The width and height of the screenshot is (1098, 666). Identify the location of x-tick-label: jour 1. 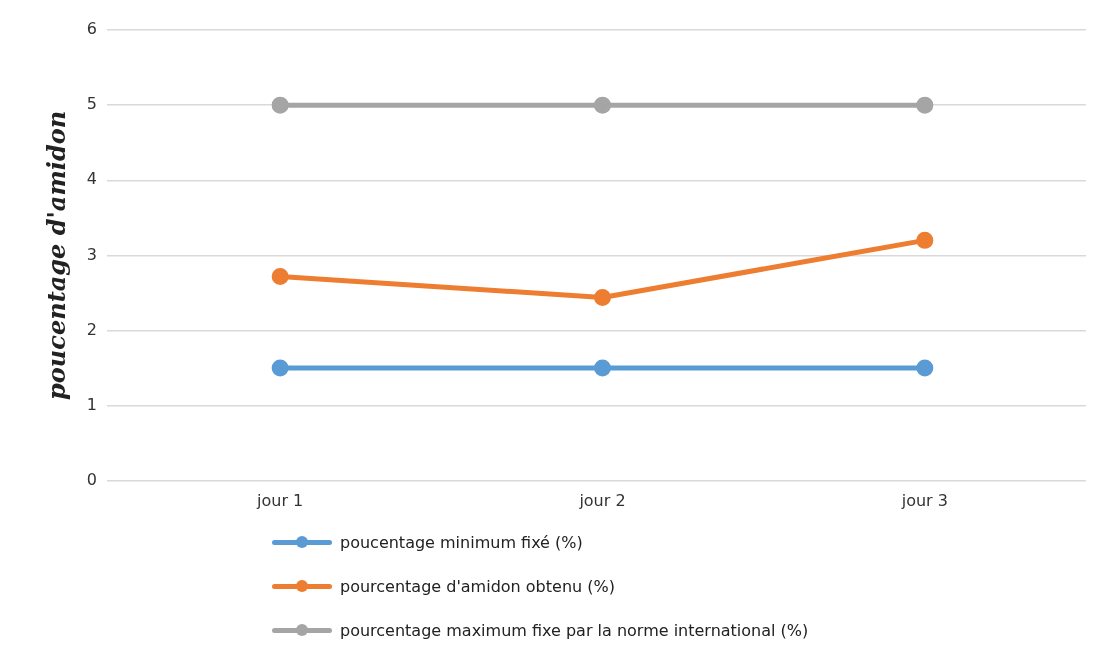
(280, 500).